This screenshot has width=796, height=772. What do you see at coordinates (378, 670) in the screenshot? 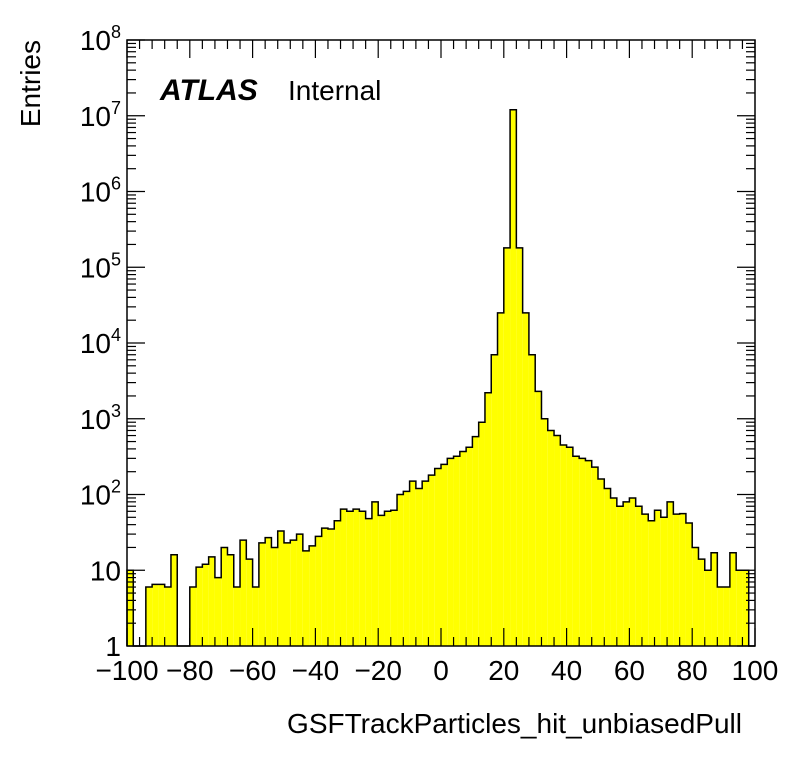
I see `x-tick-label: −20` at bounding box center [378, 670].